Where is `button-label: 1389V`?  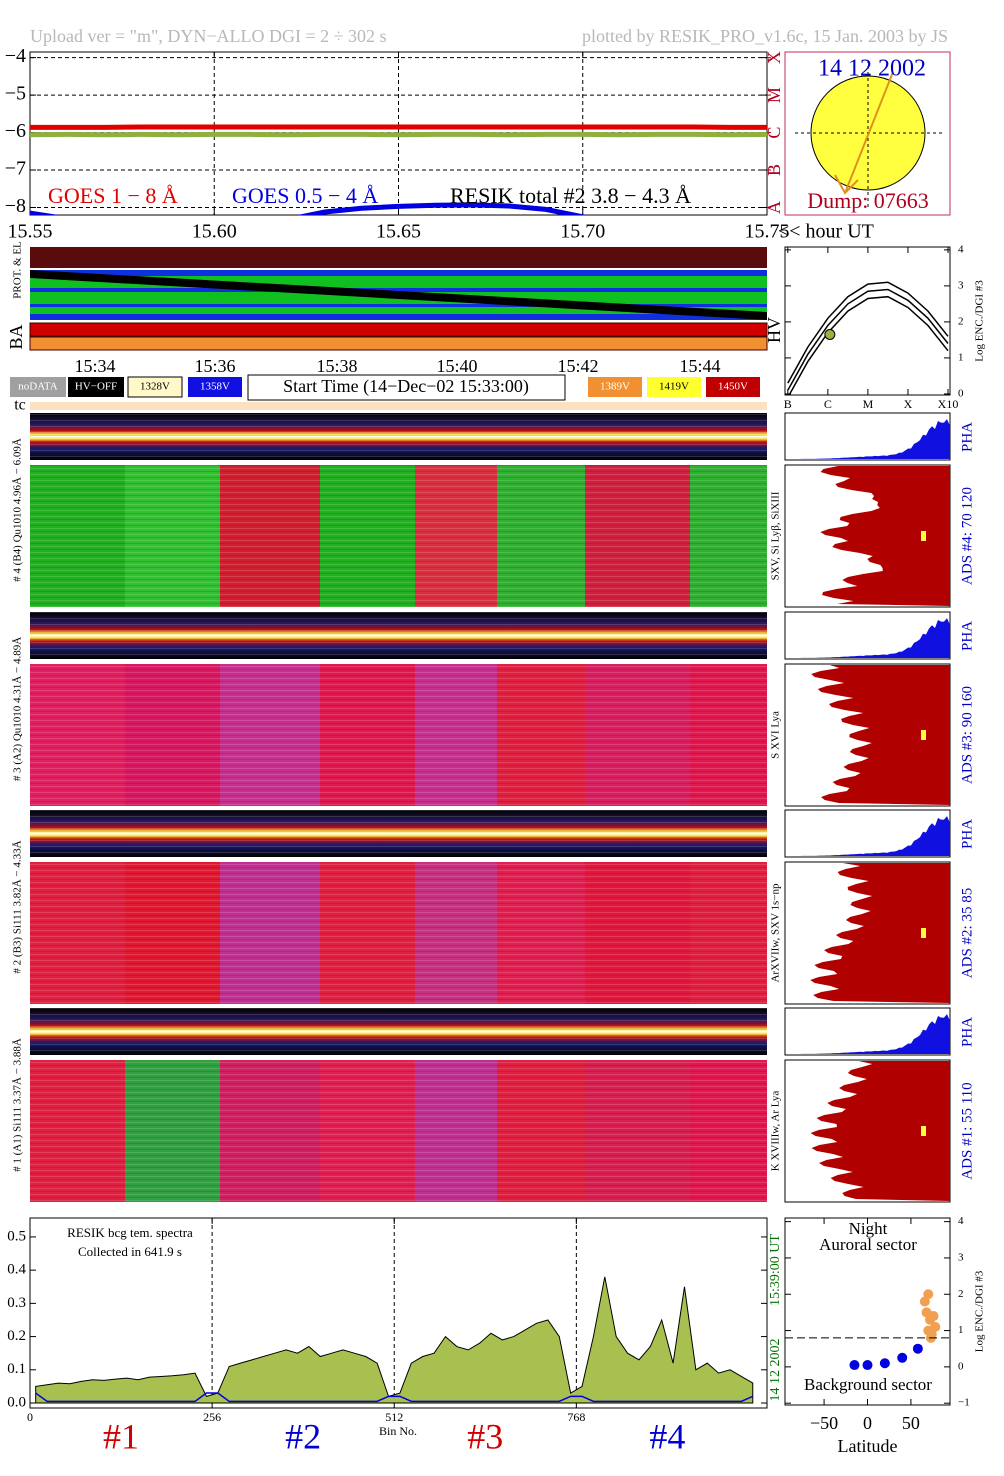
button-label: 1389V is located at coordinates (615, 387).